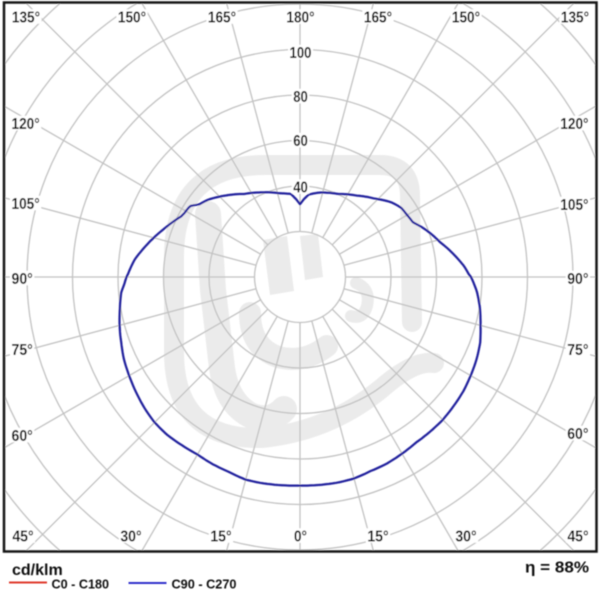  What do you see at coordinates (301, 53) in the screenshot?
I see `svg-text: 100` at bounding box center [301, 53].